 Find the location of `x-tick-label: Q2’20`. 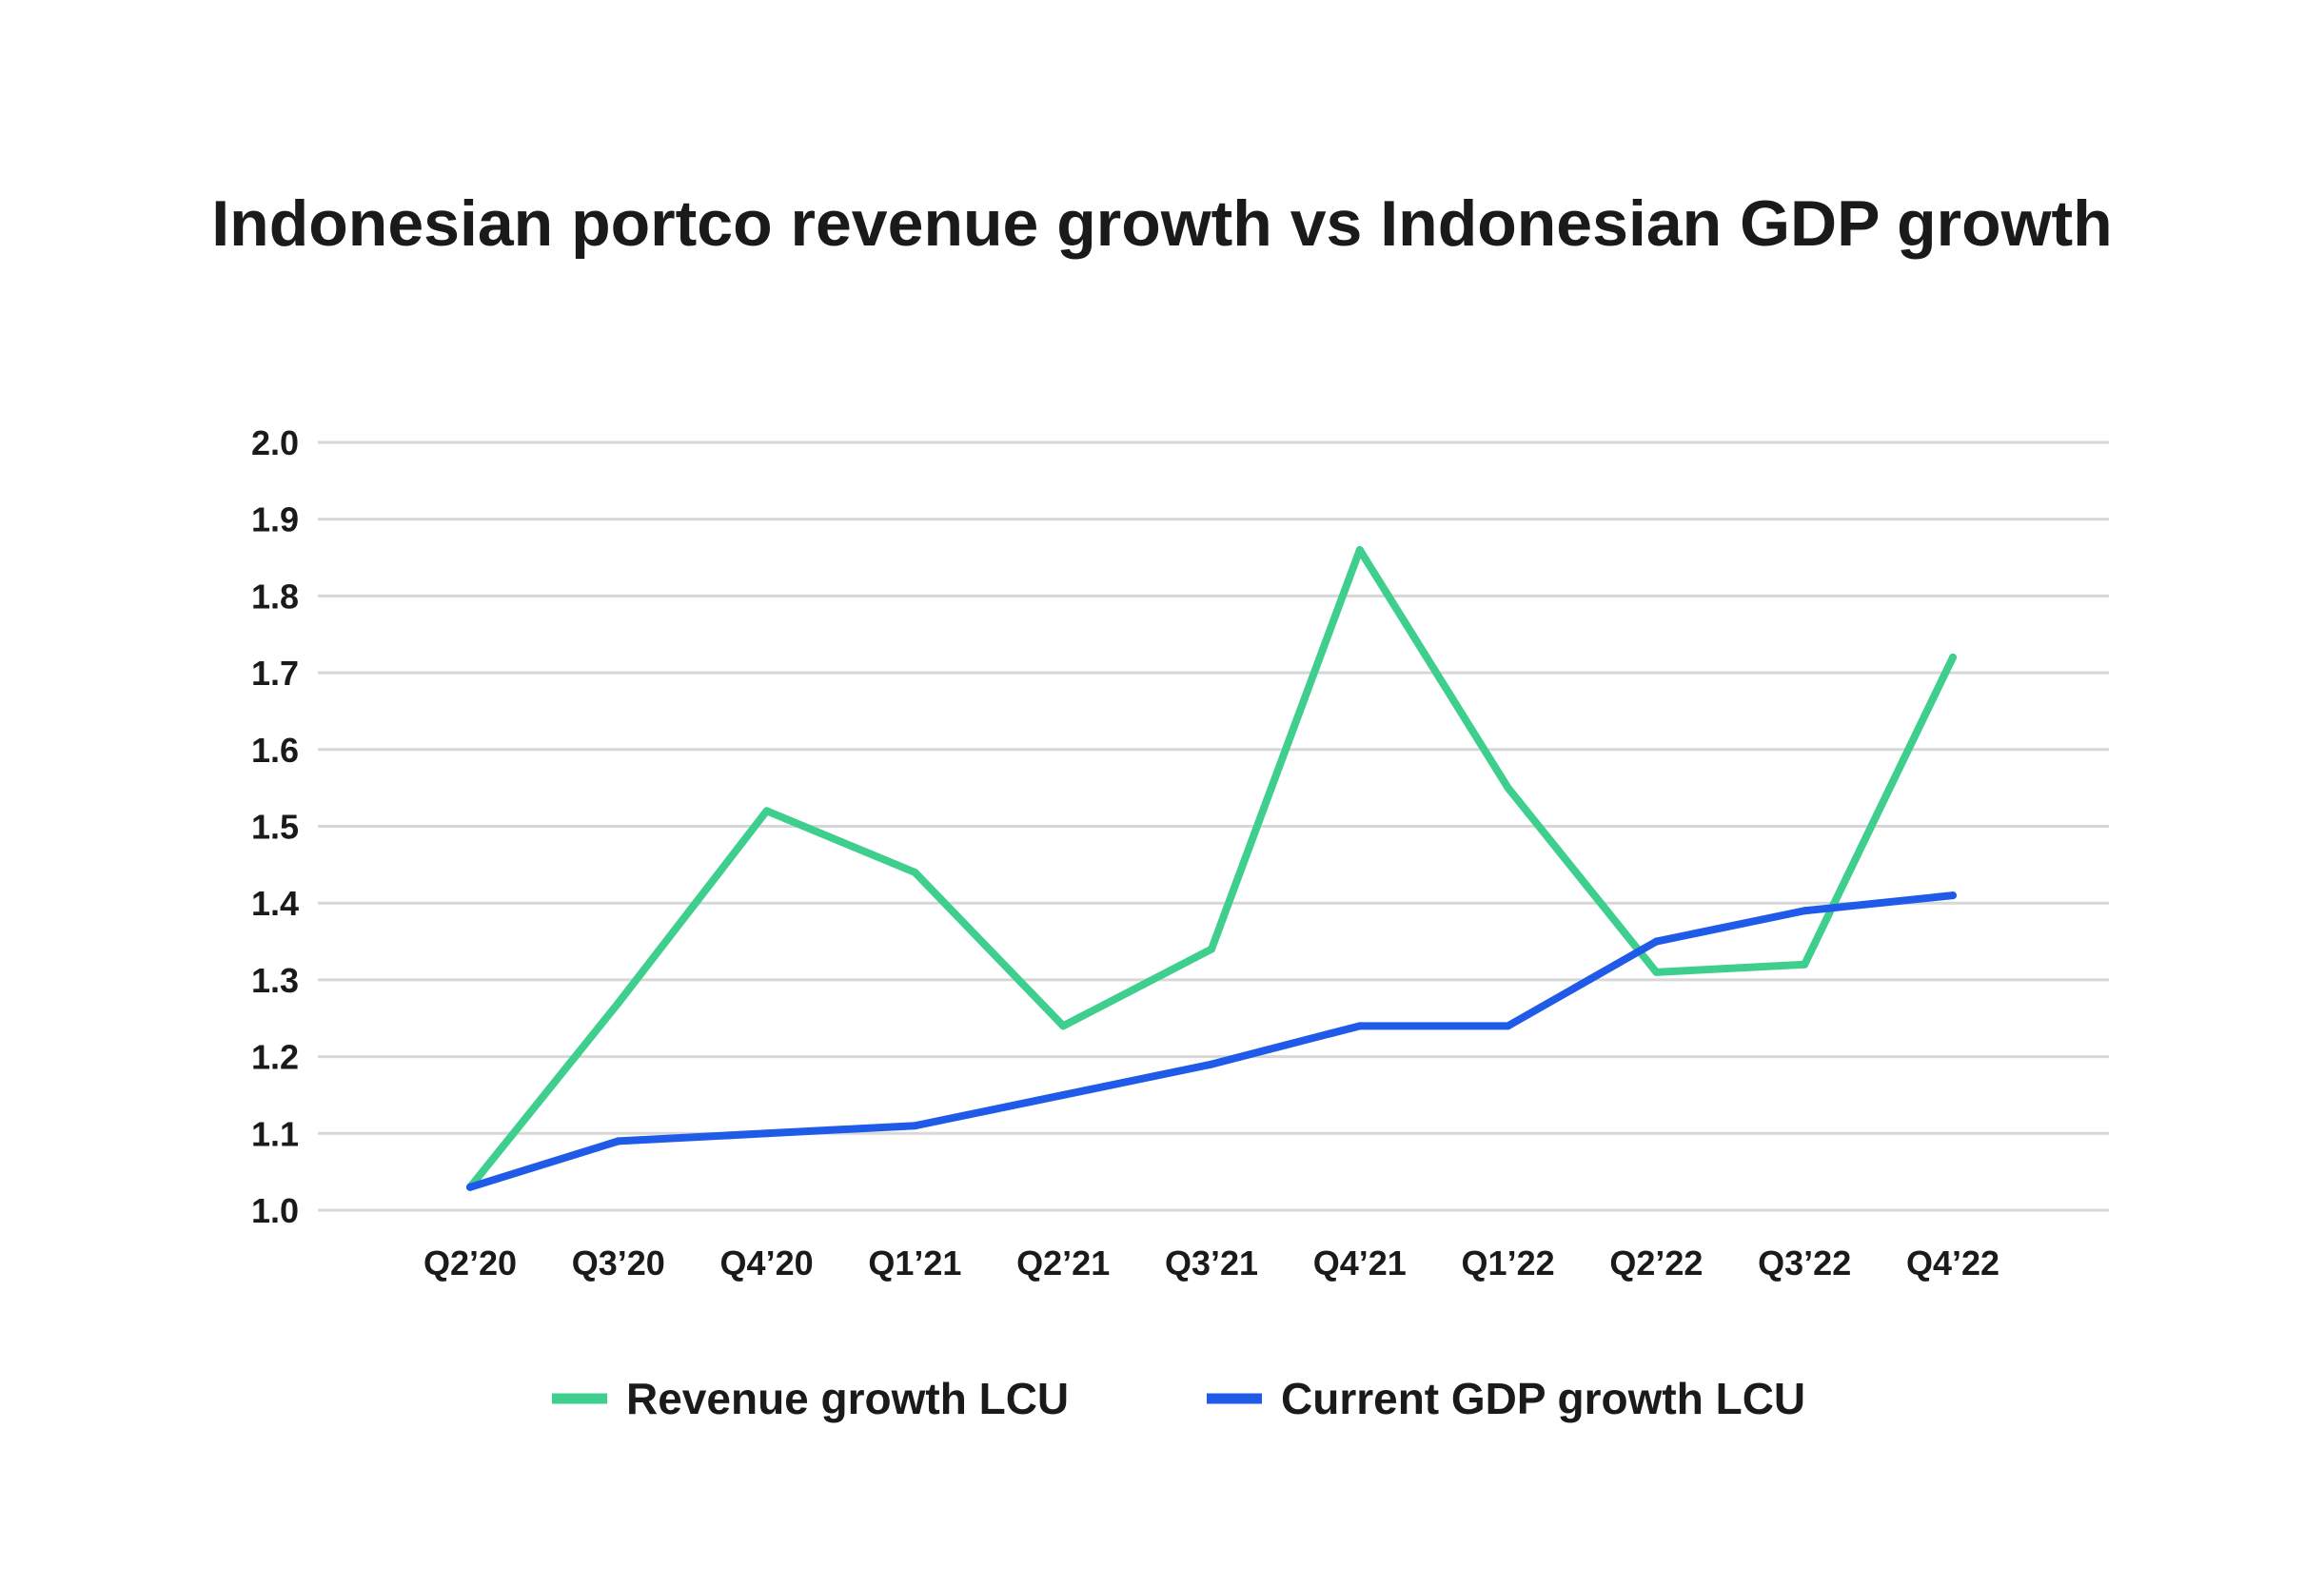

x-tick-label: Q2’20 is located at coordinates (470, 1263).